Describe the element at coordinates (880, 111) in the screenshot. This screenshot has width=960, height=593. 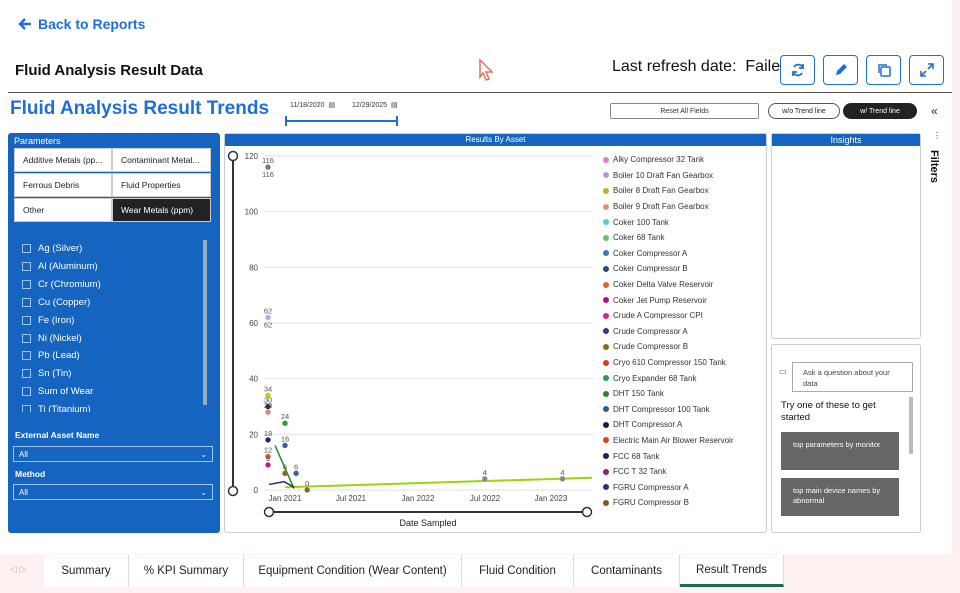
I see `with-trend-line-button: w/ Trend line` at that location.